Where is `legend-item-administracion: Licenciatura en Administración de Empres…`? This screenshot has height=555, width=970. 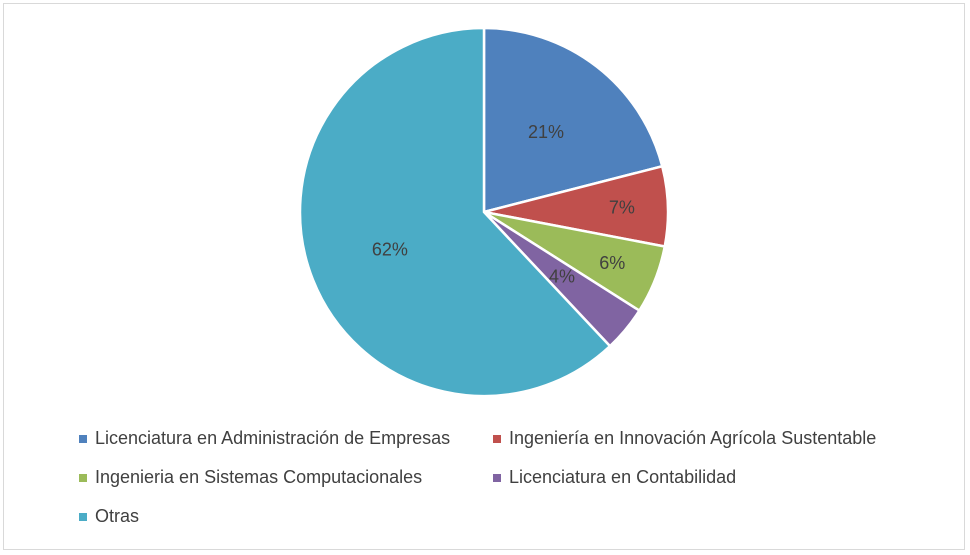
legend-item-administracion: Licenciatura en Administración de Empres… is located at coordinates (264, 438).